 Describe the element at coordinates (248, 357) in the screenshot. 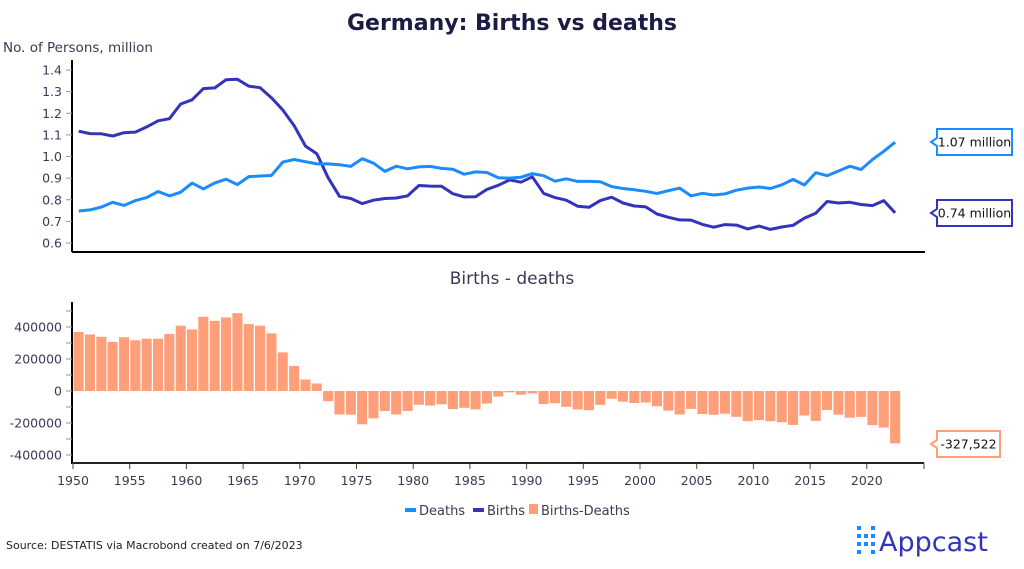

I see `bar-1965` at that location.